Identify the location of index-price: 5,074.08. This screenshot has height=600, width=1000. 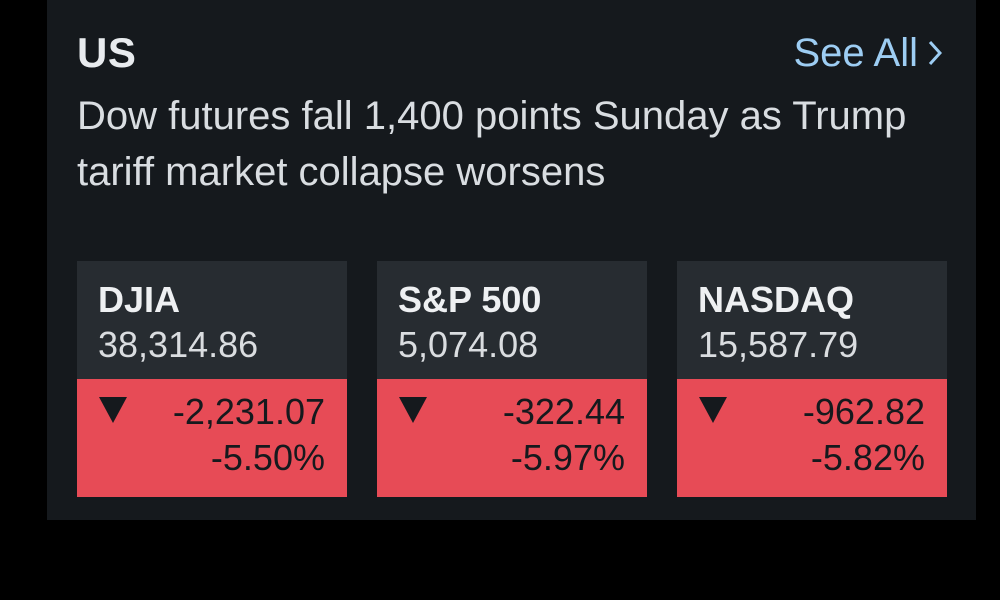
(468, 344).